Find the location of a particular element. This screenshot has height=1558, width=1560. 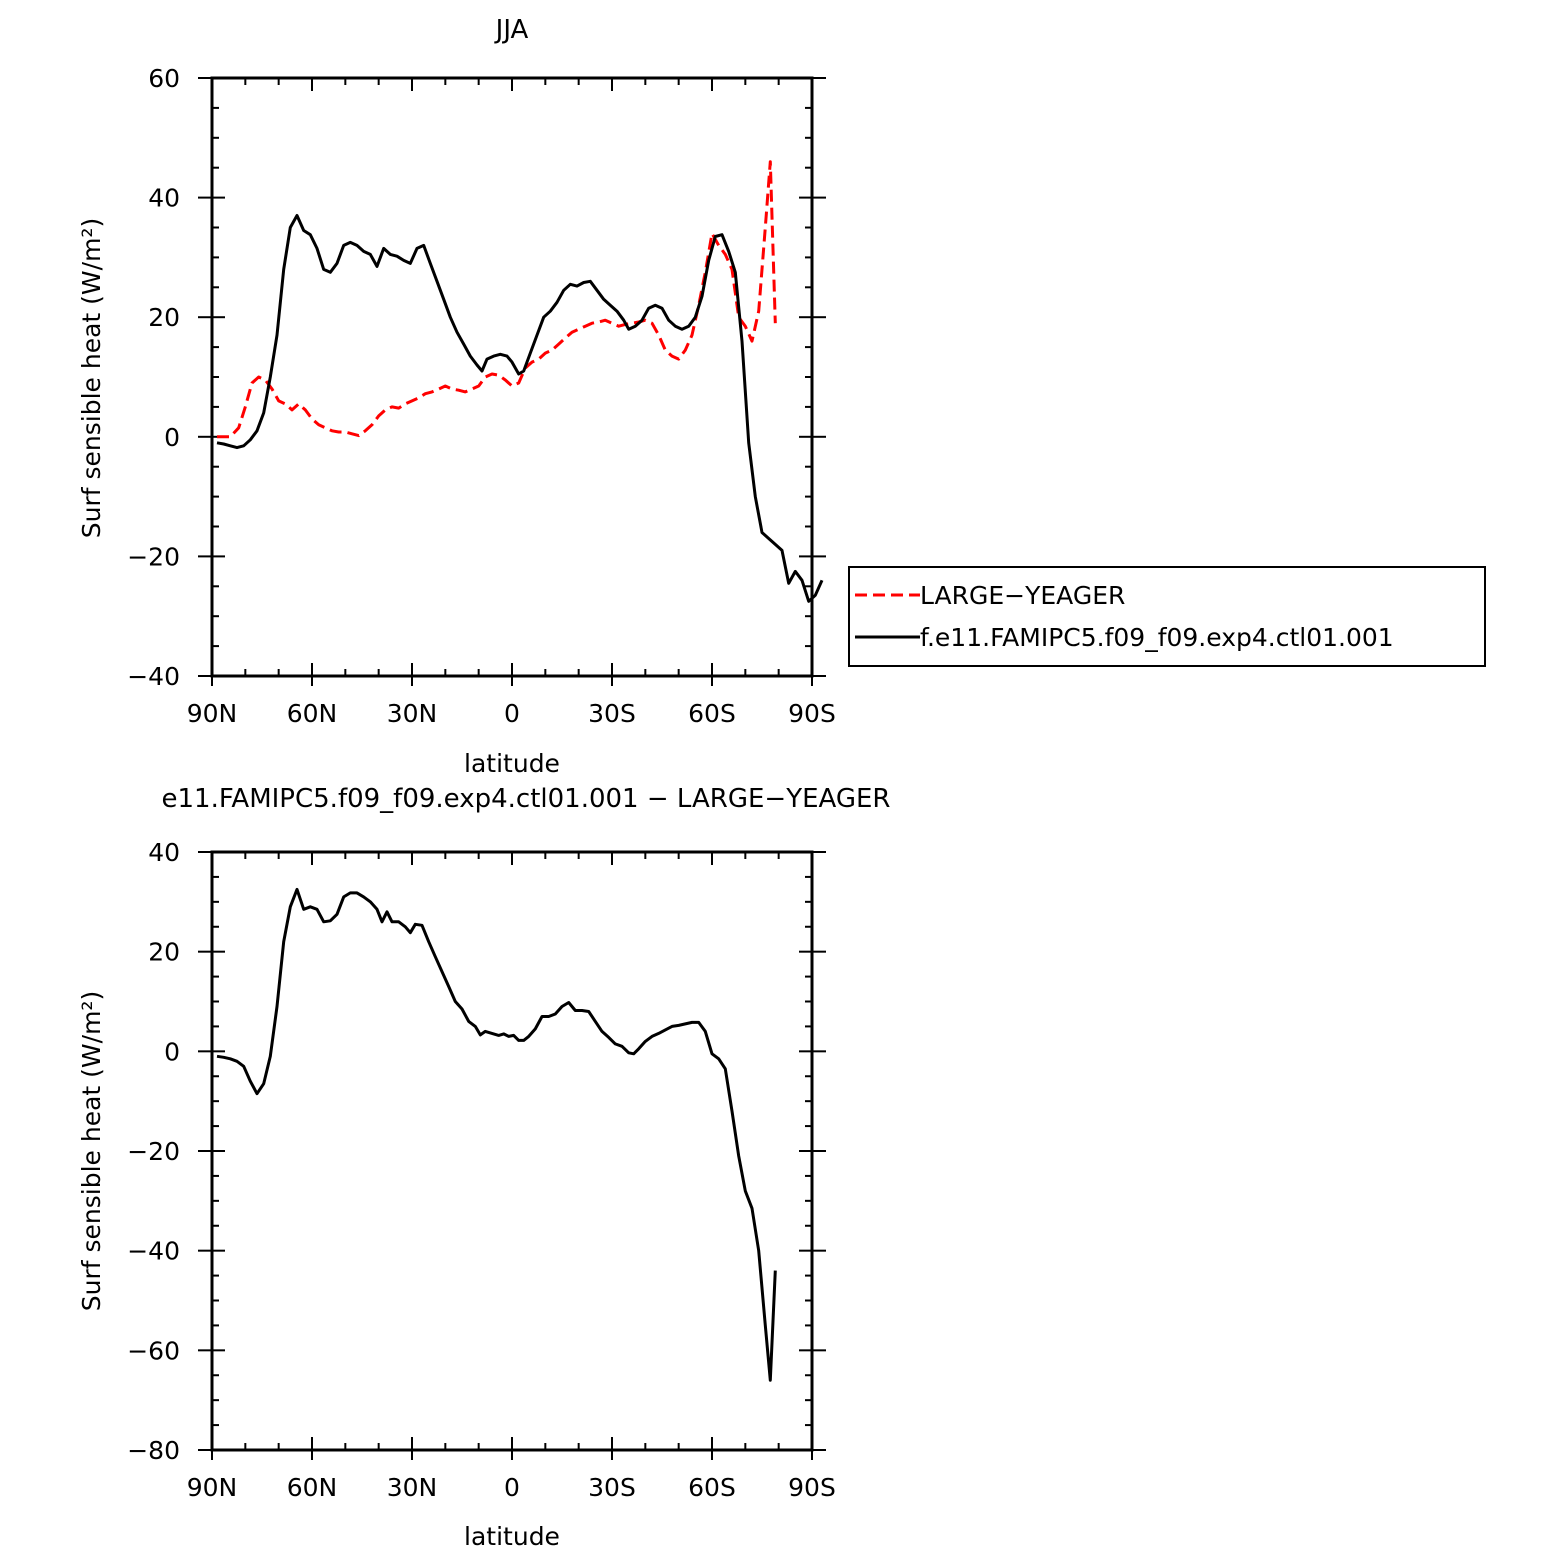

bottom-x-axis-label: latitude is located at coordinates (512, 1536).